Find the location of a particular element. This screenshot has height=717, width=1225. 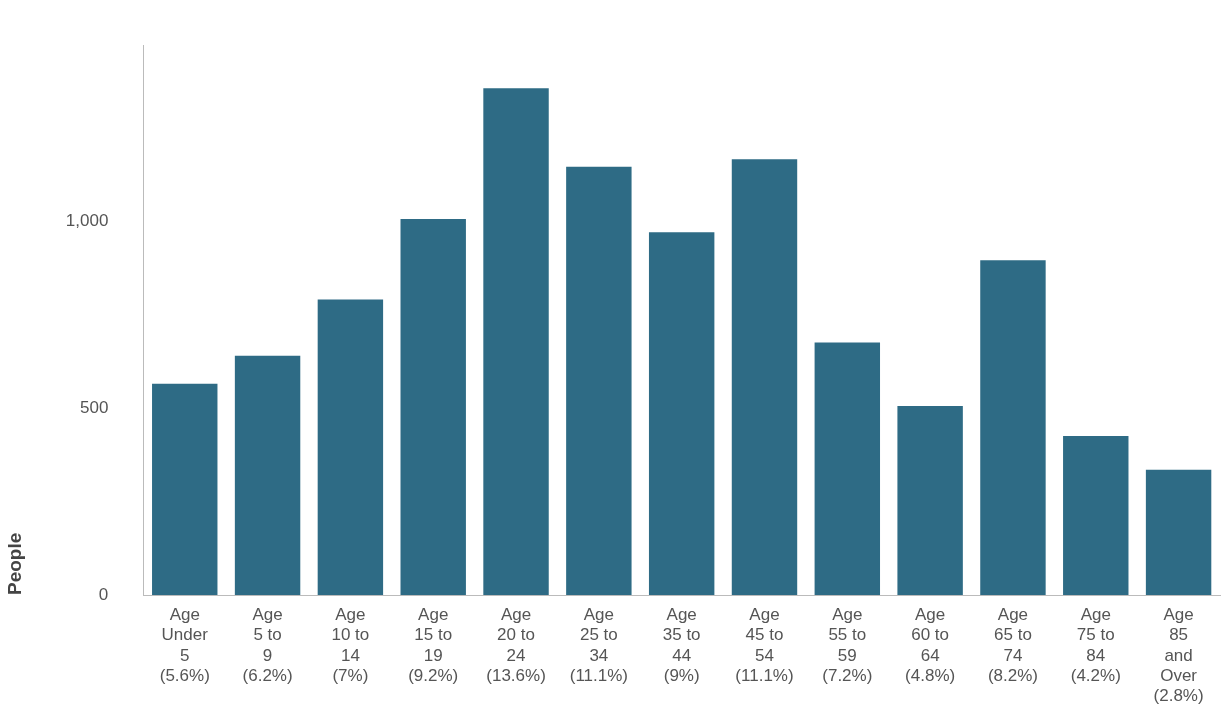

y-tick-label: 0 is located at coordinates (103, 594).